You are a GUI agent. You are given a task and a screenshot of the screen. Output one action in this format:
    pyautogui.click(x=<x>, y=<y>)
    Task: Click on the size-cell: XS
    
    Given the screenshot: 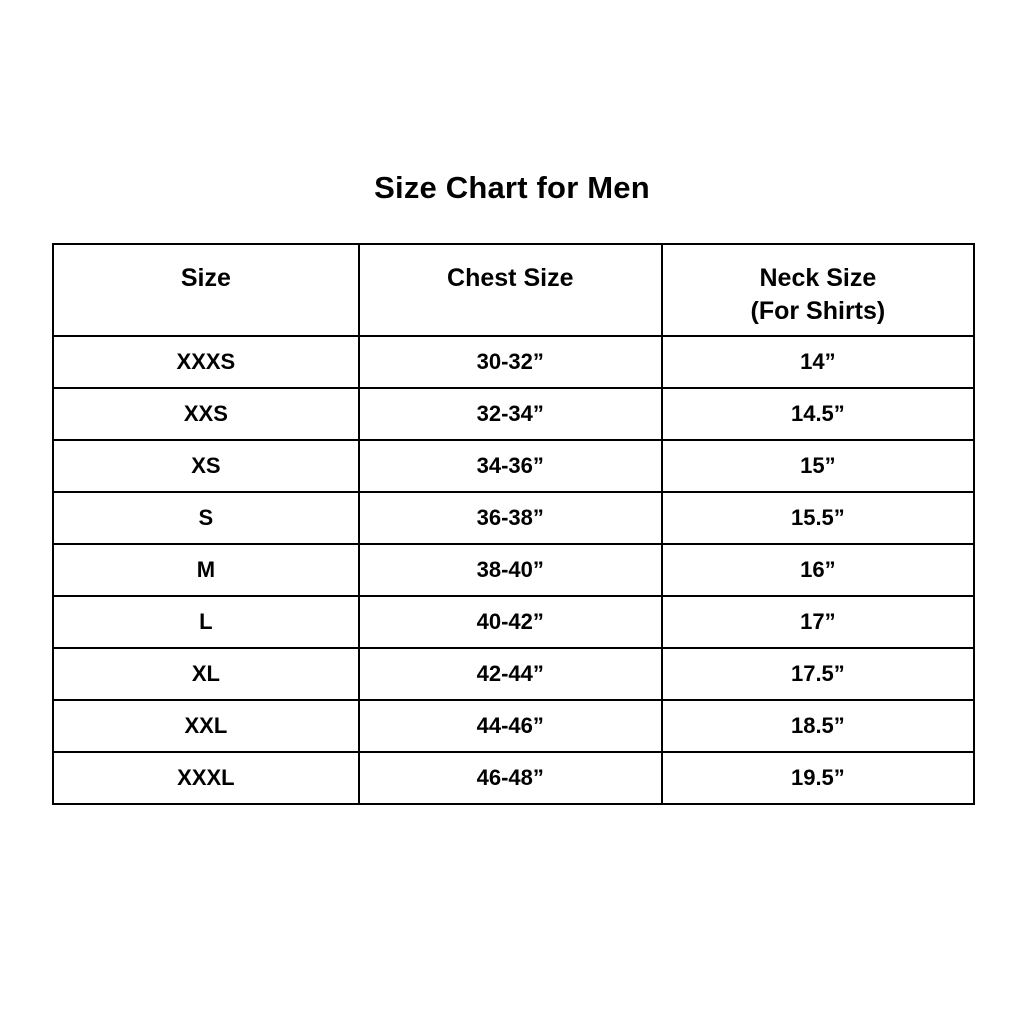 What is the action you would take?
    pyautogui.click(x=206, y=466)
    